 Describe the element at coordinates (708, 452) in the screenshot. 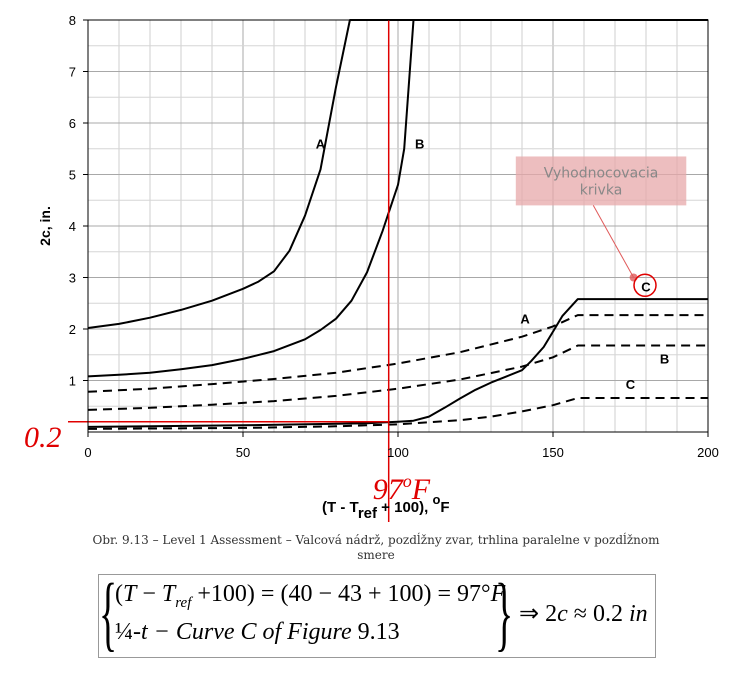

I see `x-tick-label: 200` at that location.